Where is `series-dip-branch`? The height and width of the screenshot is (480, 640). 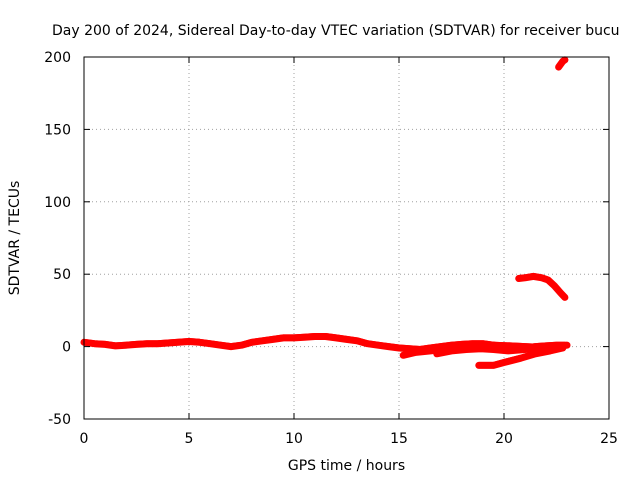 series-dip-branch is located at coordinates (521, 356).